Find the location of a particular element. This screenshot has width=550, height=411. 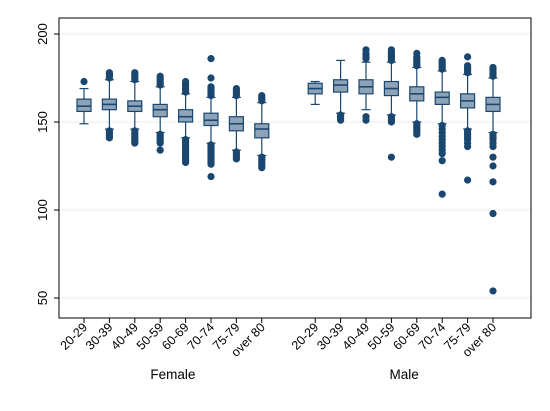

y-tick-label-100: 100 is located at coordinates (42, 210).